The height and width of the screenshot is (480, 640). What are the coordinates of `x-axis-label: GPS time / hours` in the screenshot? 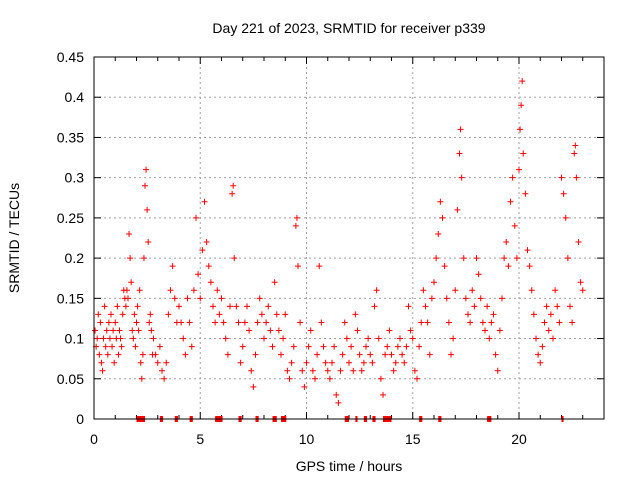 It's located at (349, 466).